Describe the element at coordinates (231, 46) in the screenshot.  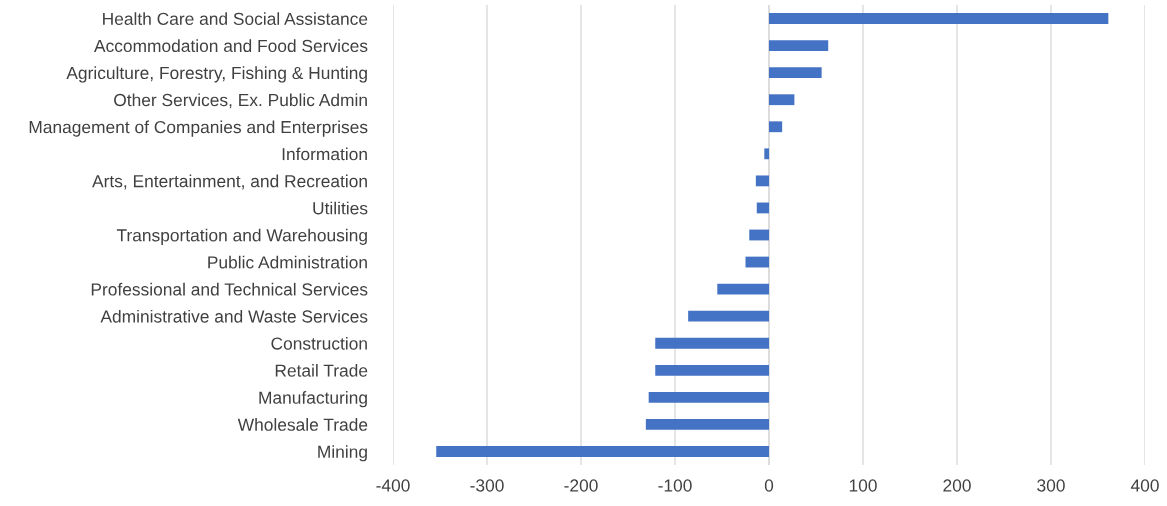
I see `y-tick-label: Accommodation and Food Services` at that location.